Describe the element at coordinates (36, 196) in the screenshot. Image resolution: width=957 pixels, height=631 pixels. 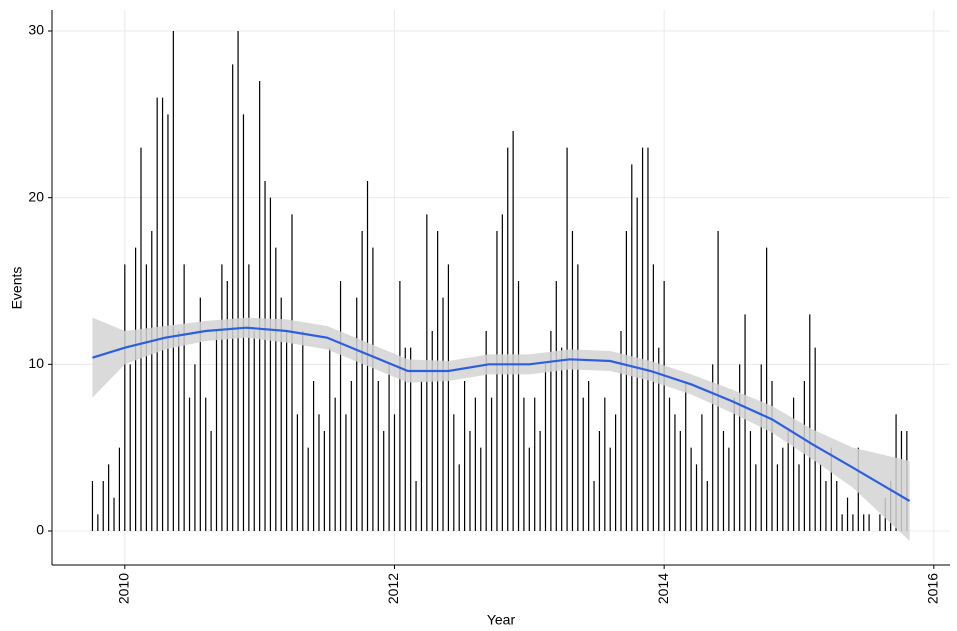
I see `y-tick-label: 20` at that location.